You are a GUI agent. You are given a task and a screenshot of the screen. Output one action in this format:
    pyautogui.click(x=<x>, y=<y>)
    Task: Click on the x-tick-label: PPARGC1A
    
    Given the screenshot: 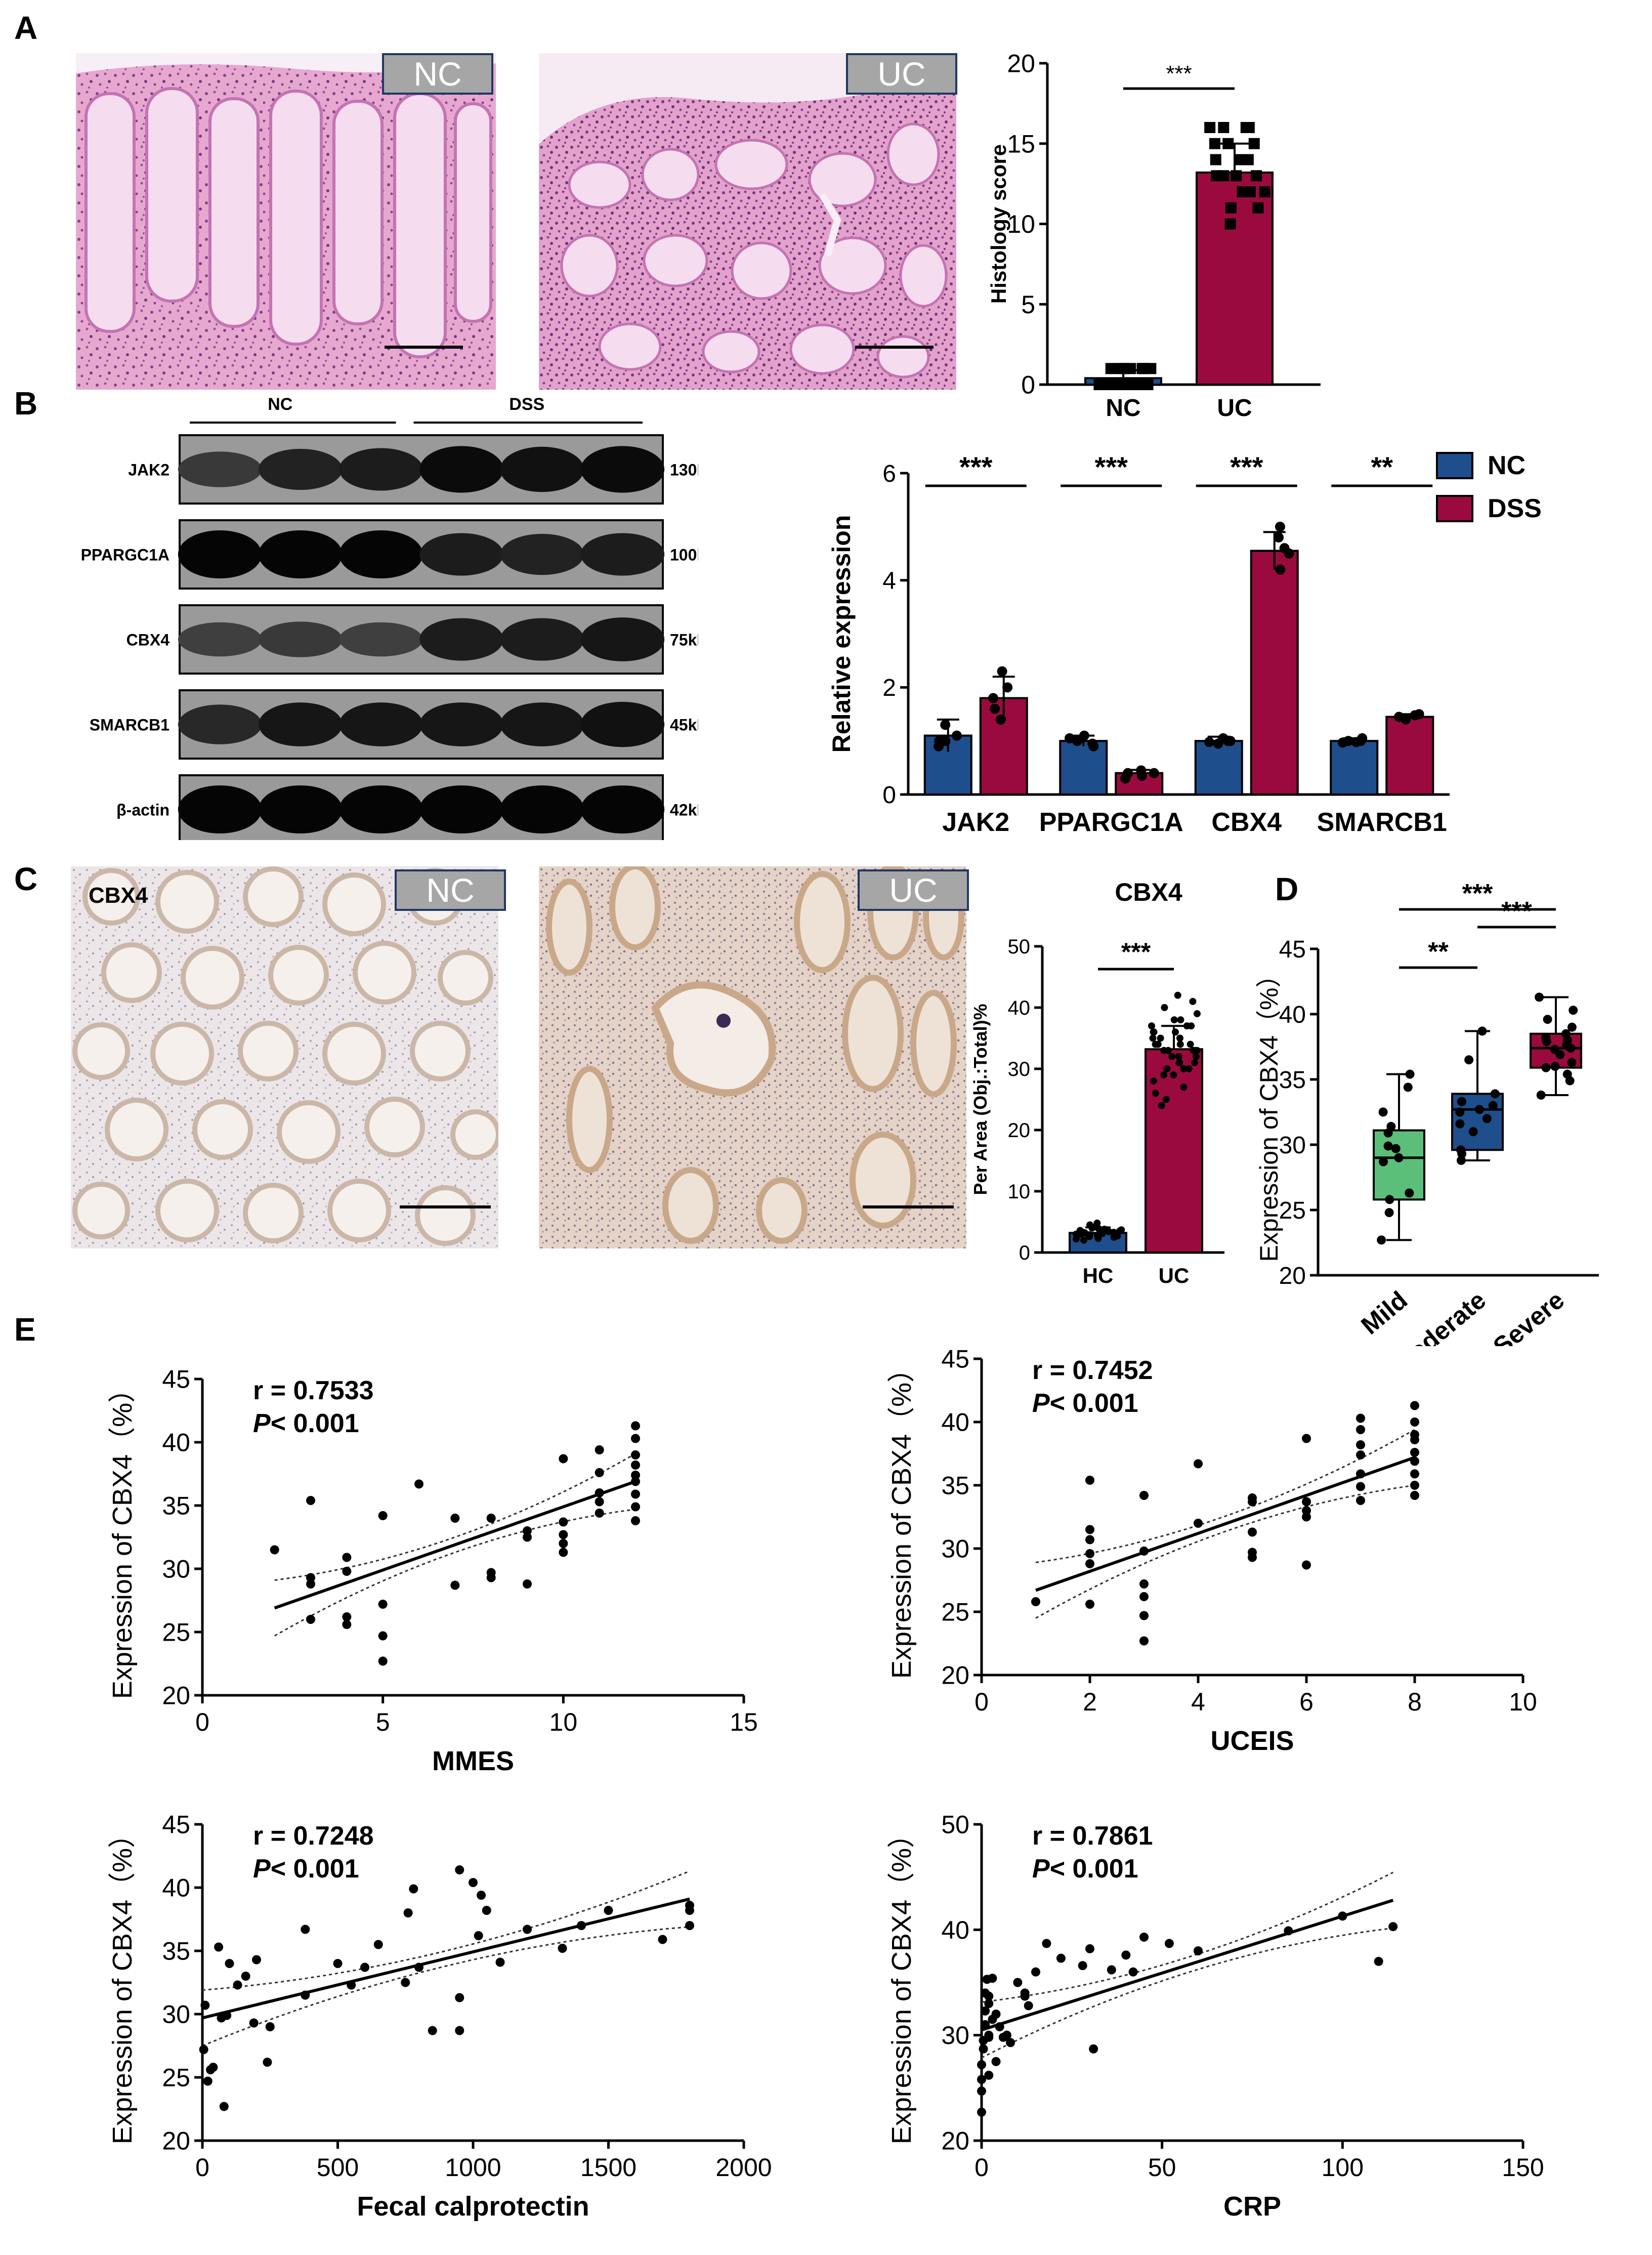 What is the action you would take?
    pyautogui.click(x=1111, y=822)
    